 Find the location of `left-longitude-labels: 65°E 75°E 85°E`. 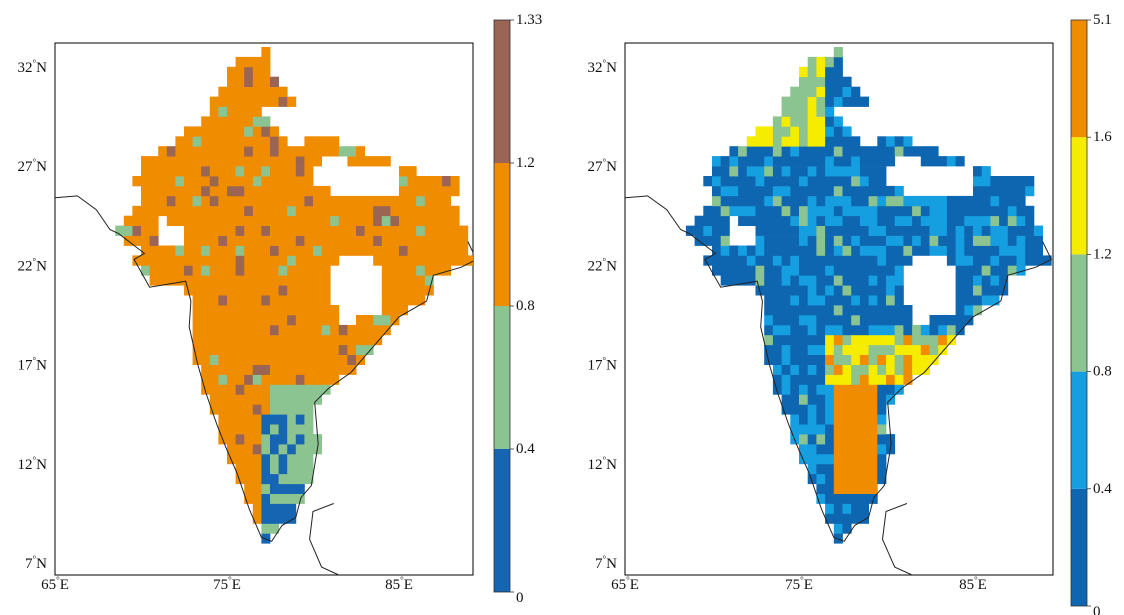

left-longitude-labels: 65°E 75°E 85°E is located at coordinates (227, 584).